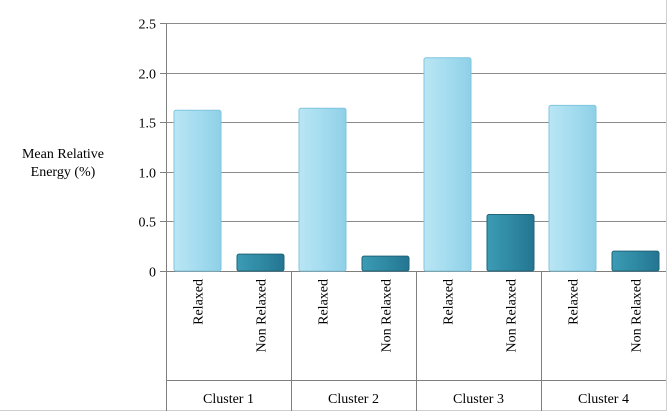 The width and height of the screenshot is (668, 412). What do you see at coordinates (148, 124) in the screenshot?
I see `y-tick-label: 1.5` at bounding box center [148, 124].